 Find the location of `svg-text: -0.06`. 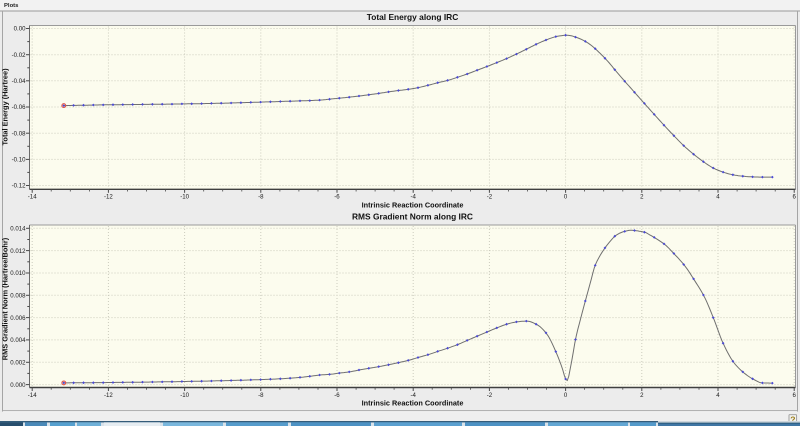

svg-text: -0.06 is located at coordinates (19, 107).